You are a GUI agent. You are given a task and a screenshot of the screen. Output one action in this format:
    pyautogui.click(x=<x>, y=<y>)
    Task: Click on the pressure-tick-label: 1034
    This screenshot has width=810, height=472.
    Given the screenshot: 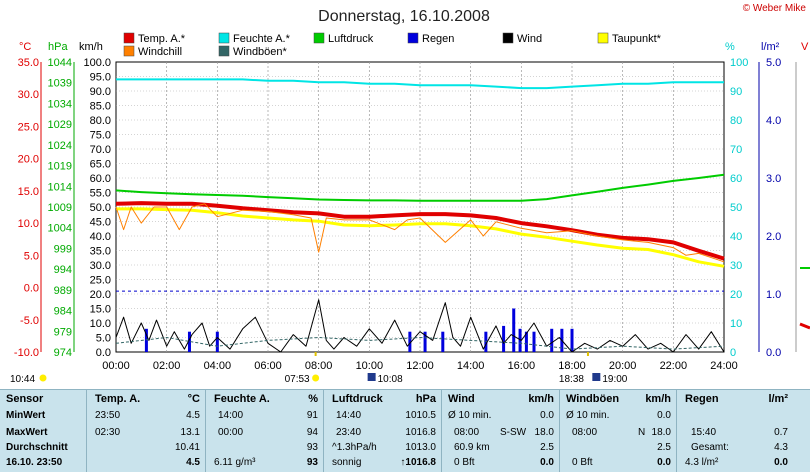 What is the action you would take?
    pyautogui.click(x=60, y=104)
    